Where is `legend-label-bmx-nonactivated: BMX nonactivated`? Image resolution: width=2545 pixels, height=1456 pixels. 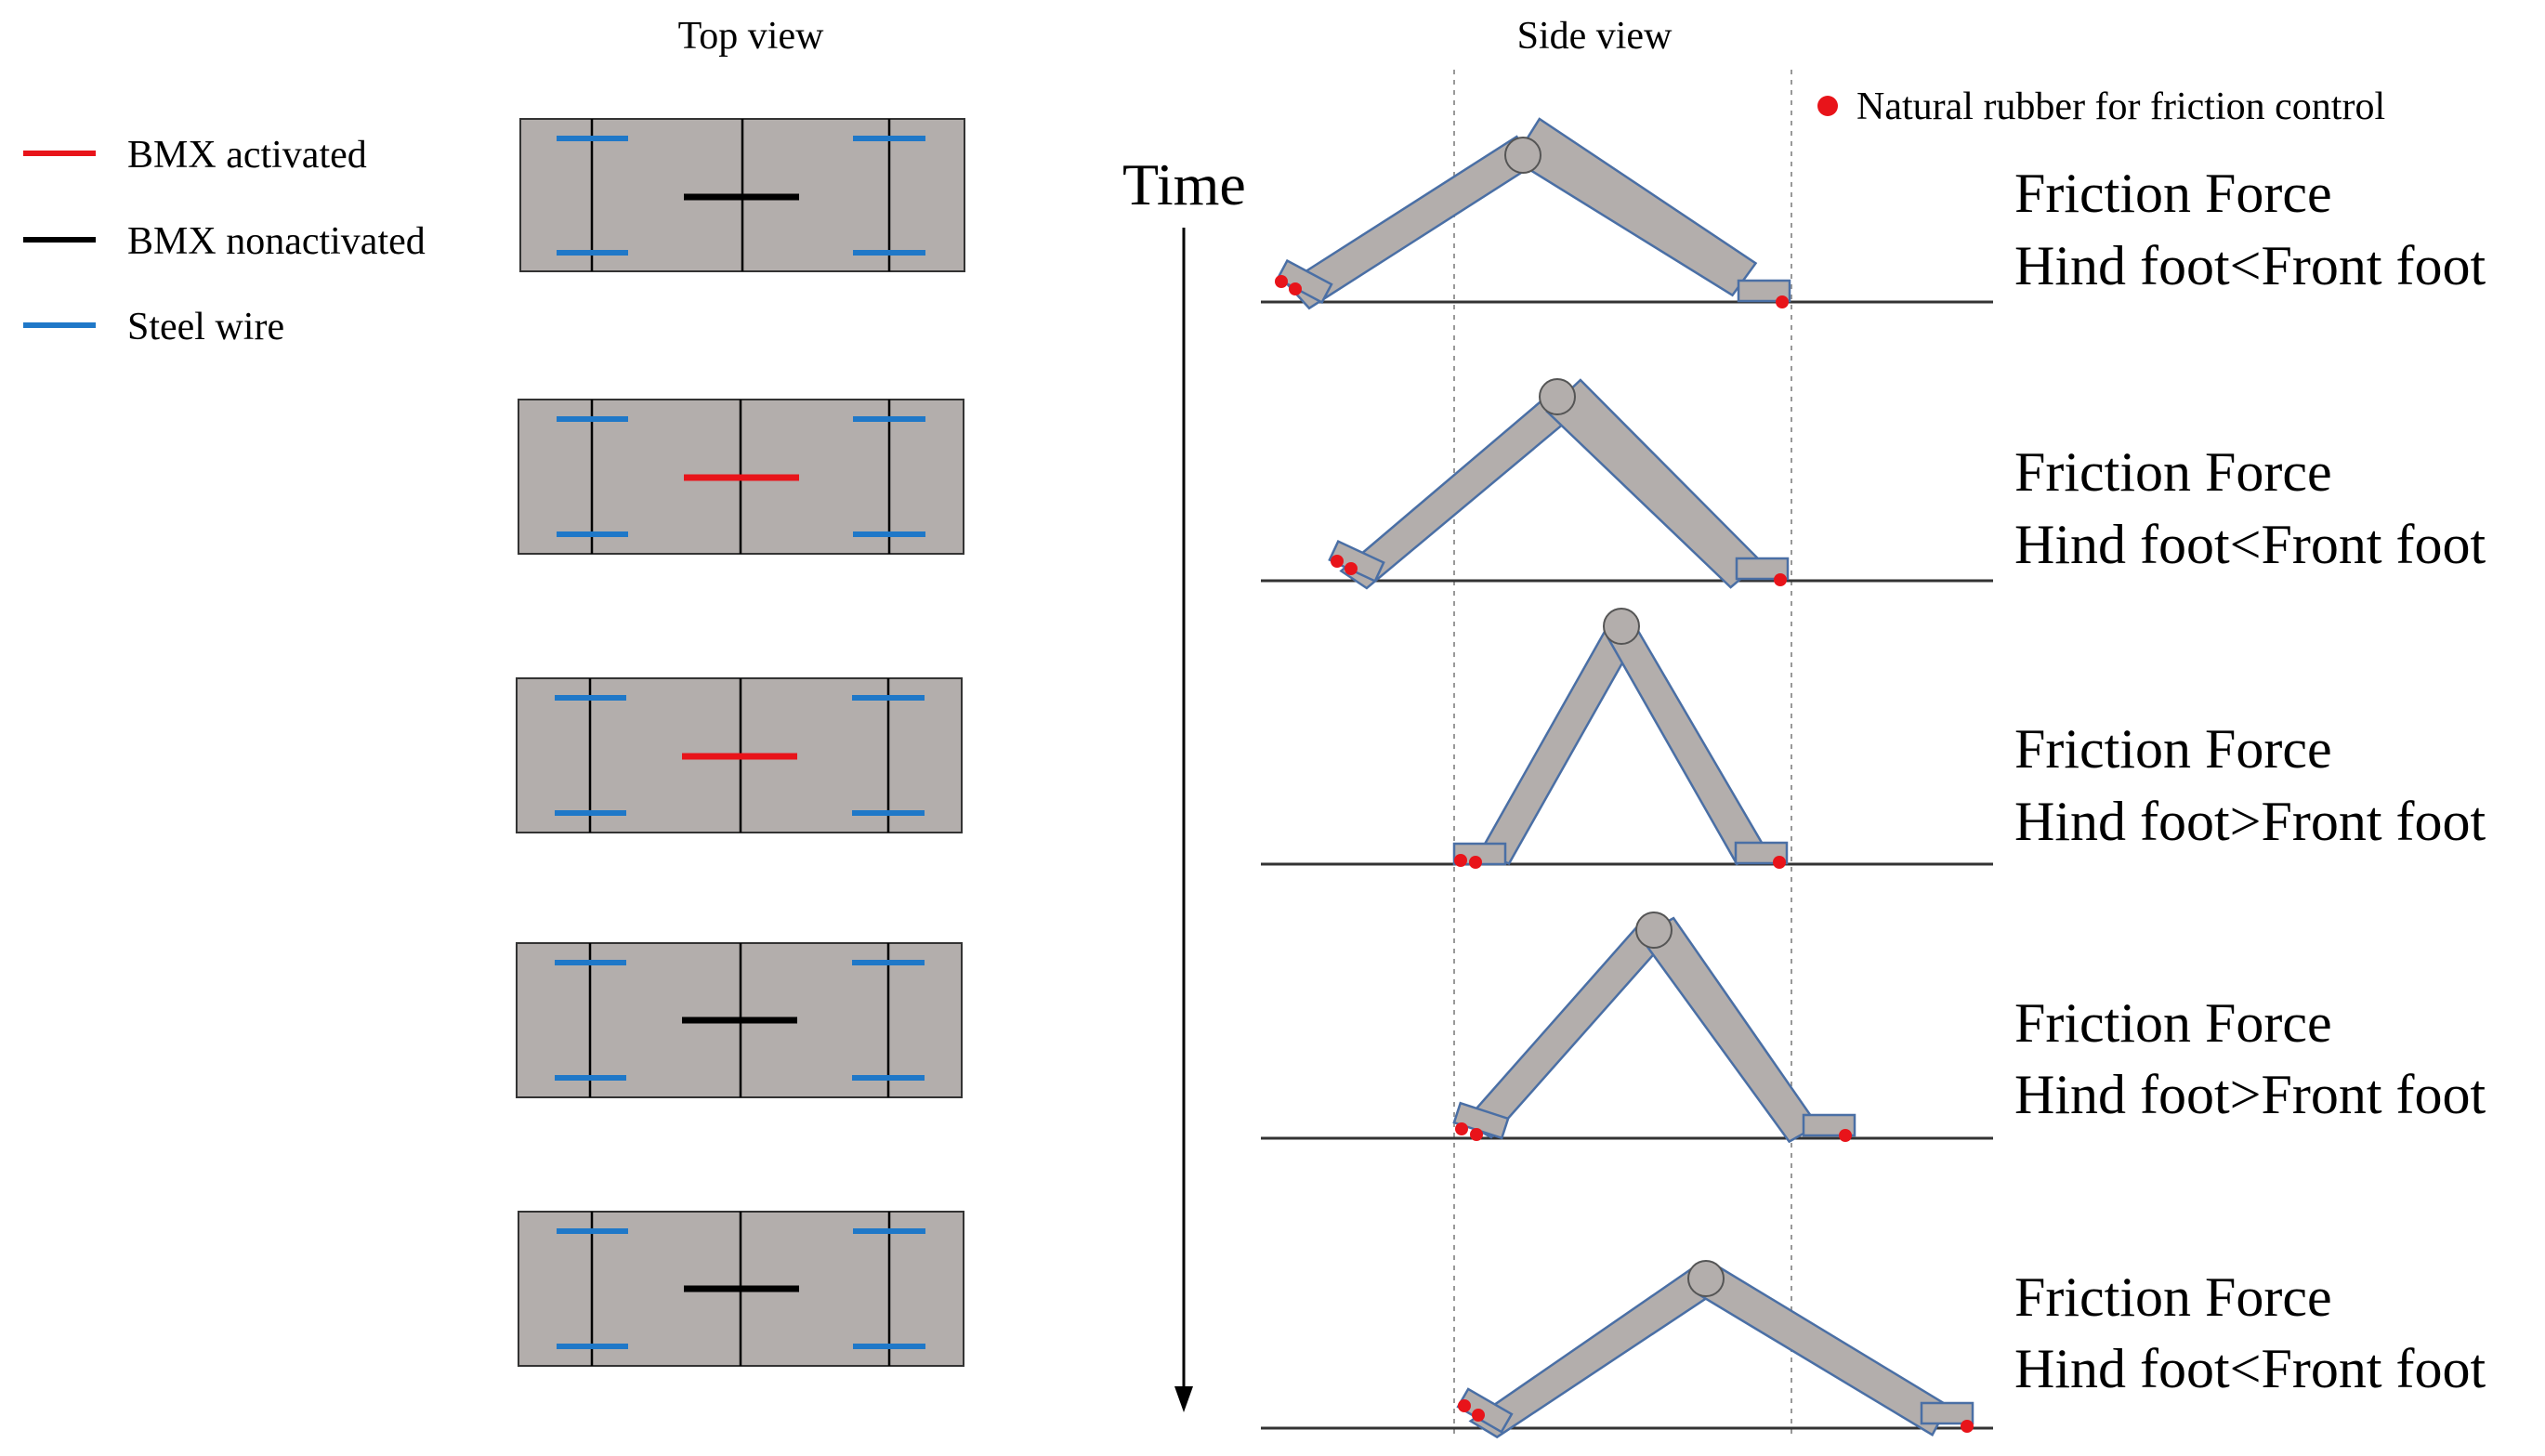 legend-label-bmx-nonactivated: BMX nonactivated is located at coordinates (276, 241).